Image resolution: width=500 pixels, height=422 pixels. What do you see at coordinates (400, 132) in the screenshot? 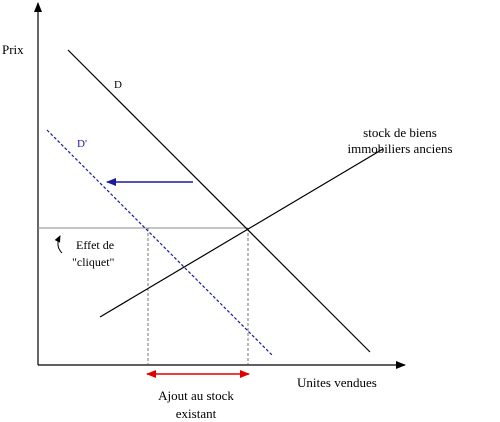
I see `supply-label: stock de biens` at bounding box center [400, 132].